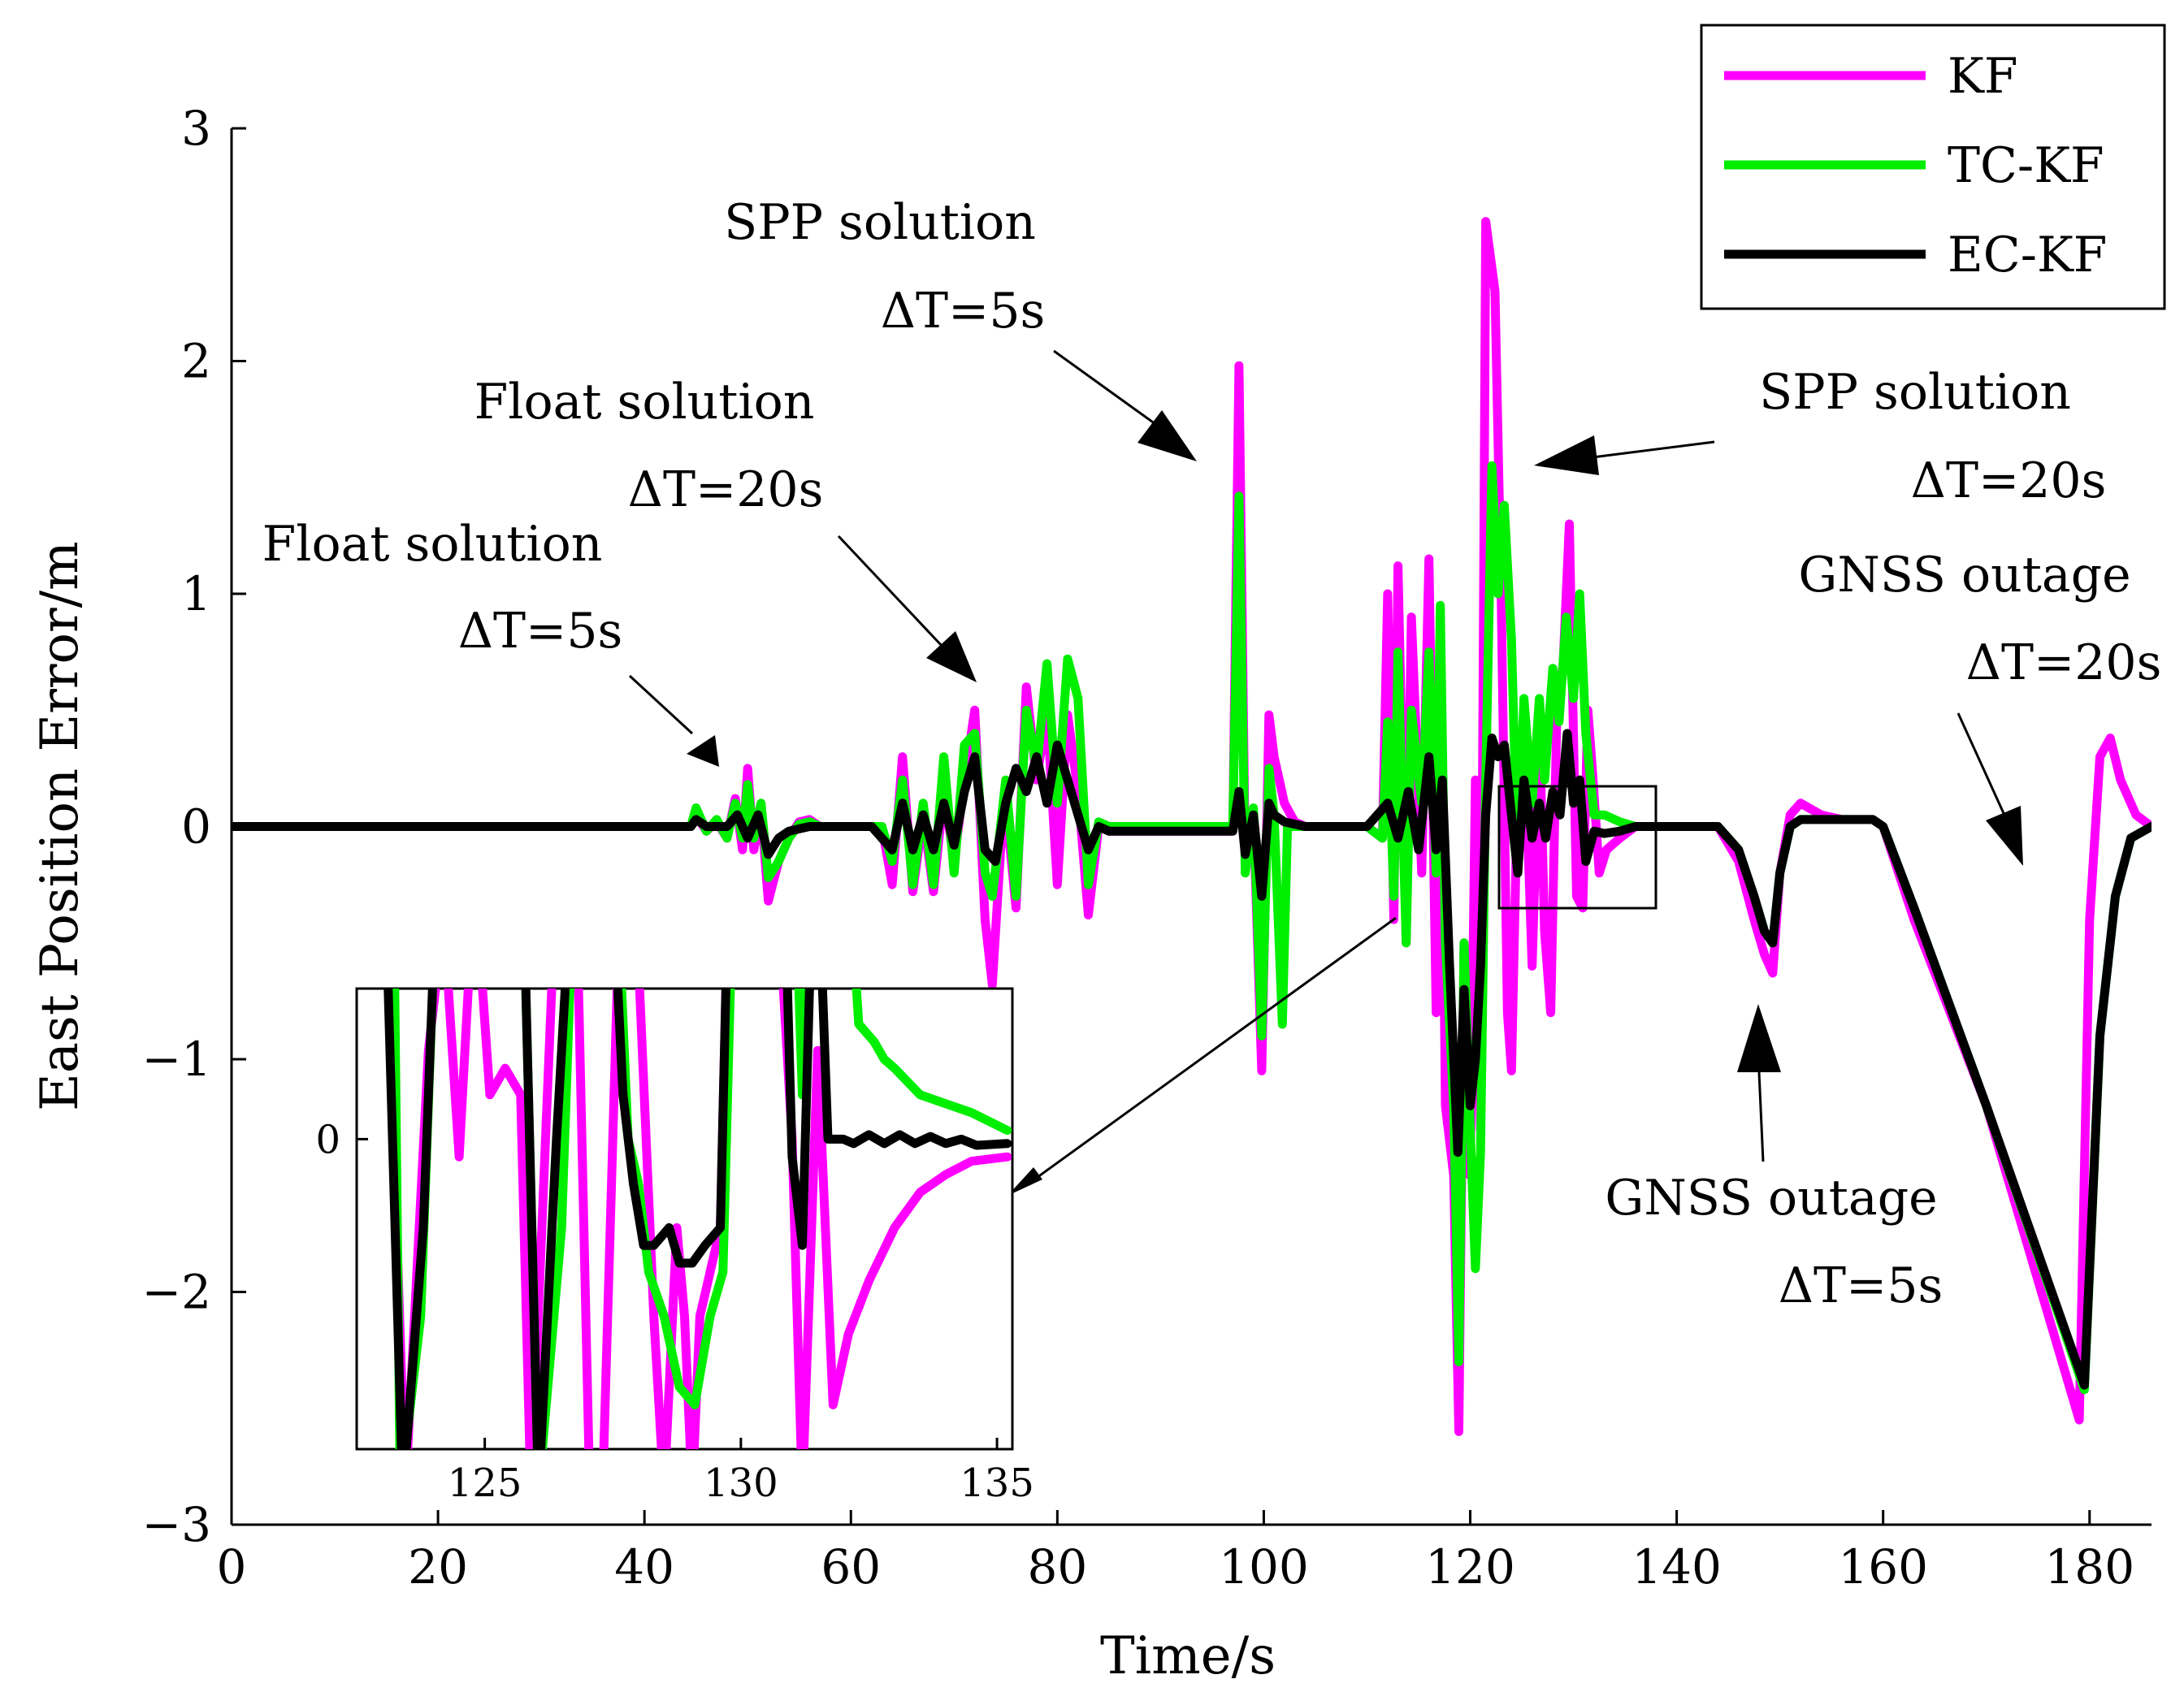 The image size is (2184, 1705). I want to click on inset-ticks: 125 130 135 0, so click(674, 1312).